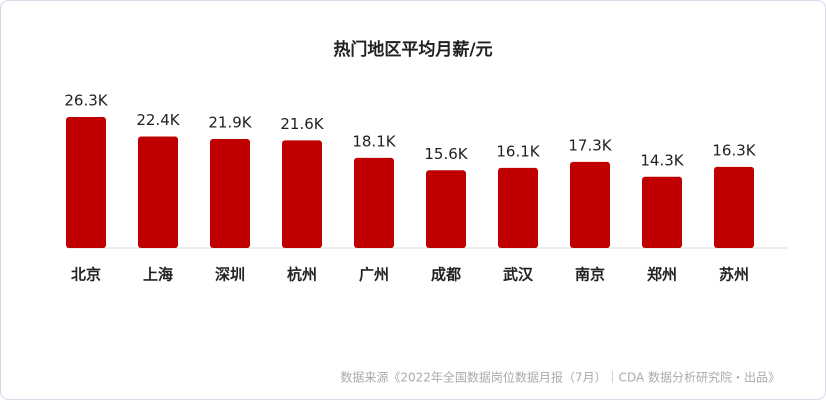 The width and height of the screenshot is (826, 400). I want to click on x-tick-label: 南京, so click(590, 275).